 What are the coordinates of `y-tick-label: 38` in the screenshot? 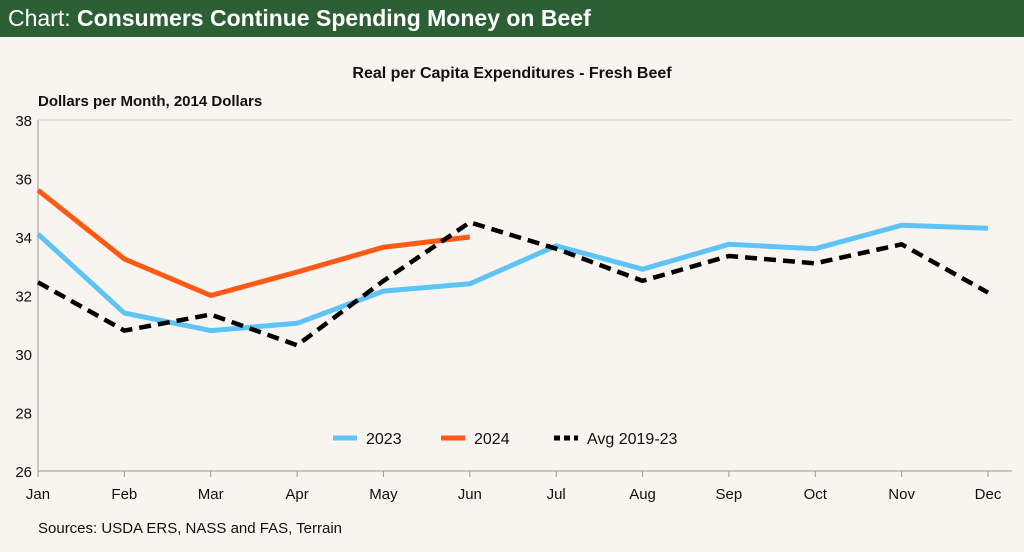 It's located at (23, 121).